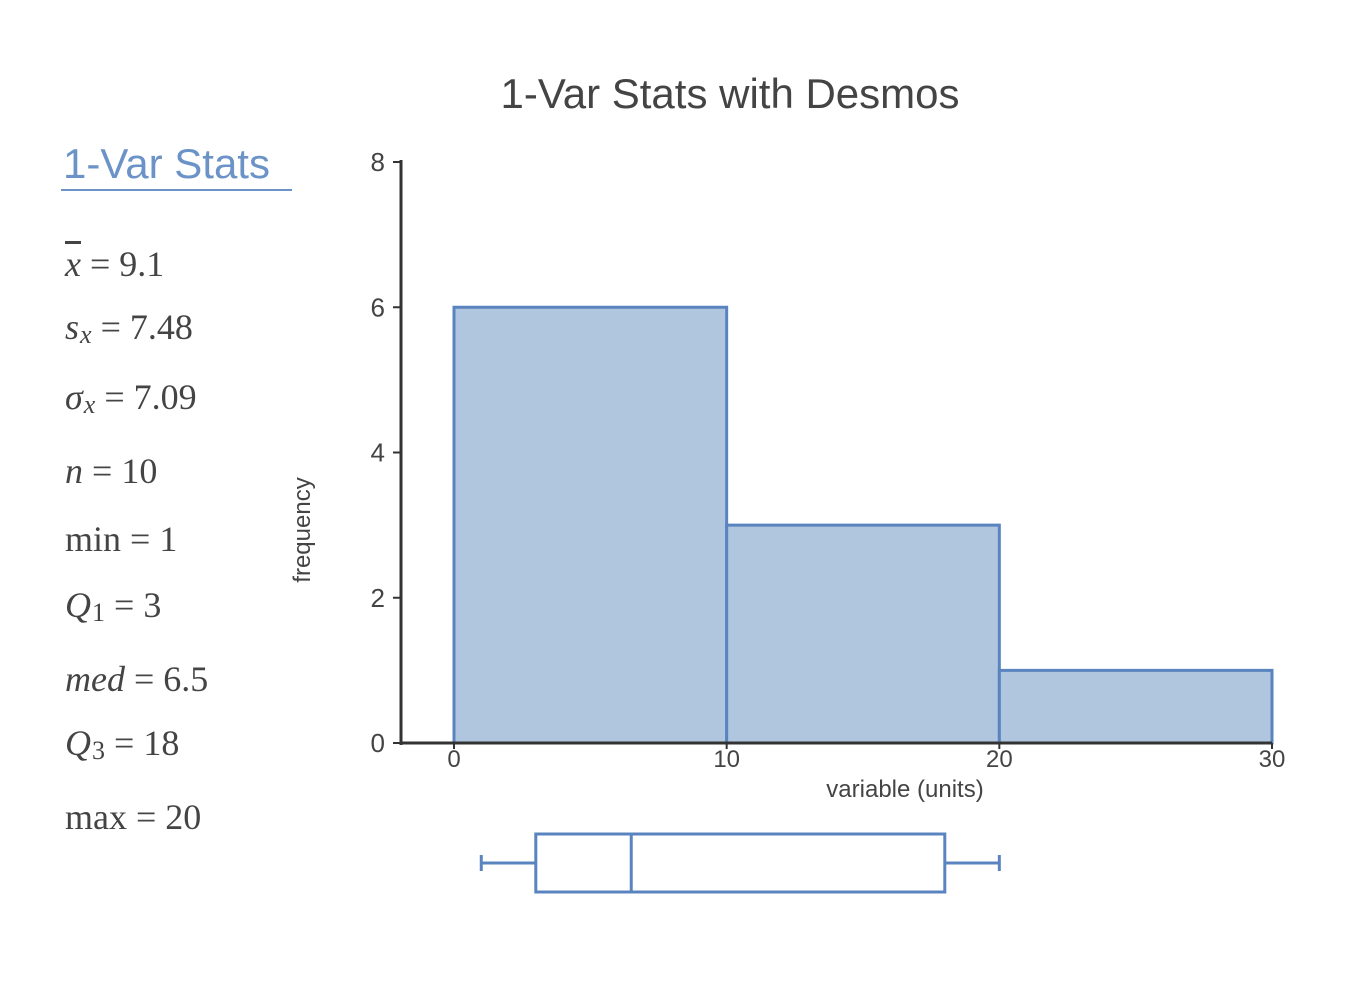  What do you see at coordinates (72, 327) in the screenshot?
I see `stat-sample-sd-symbol: s` at bounding box center [72, 327].